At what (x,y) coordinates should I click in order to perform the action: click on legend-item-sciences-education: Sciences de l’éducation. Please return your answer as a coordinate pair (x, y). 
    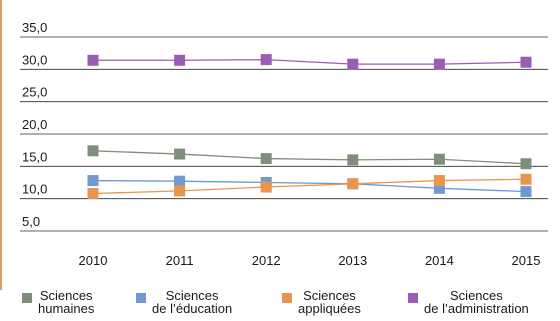
    Looking at the image, I should click on (184, 302).